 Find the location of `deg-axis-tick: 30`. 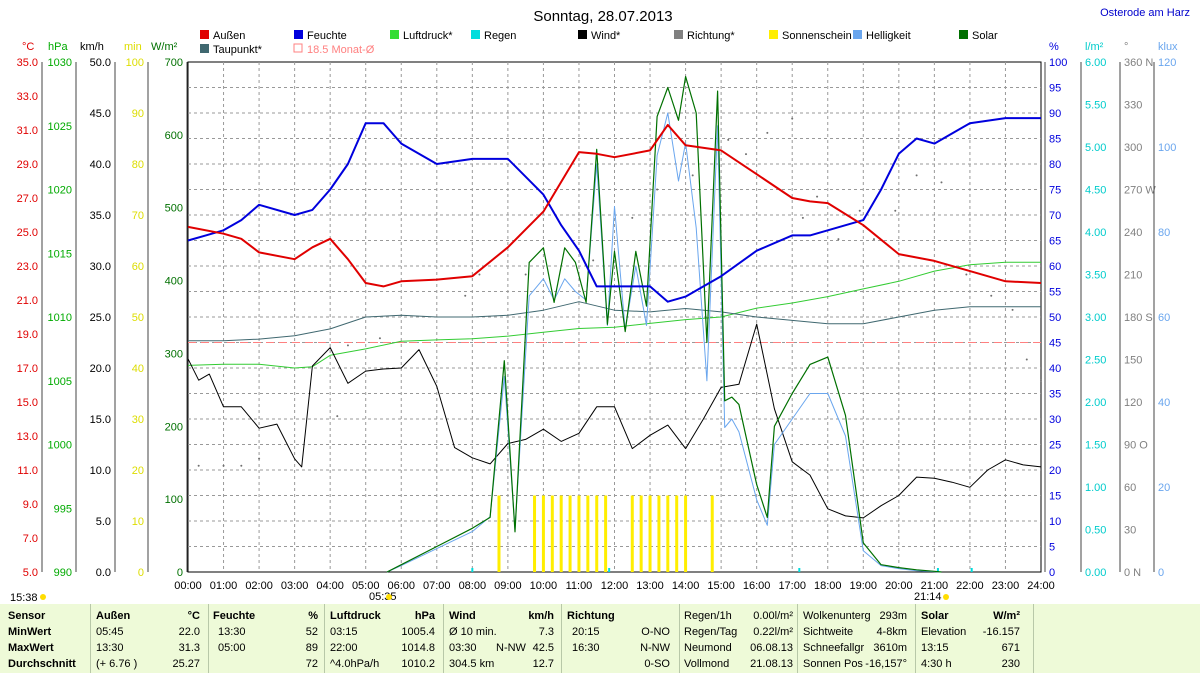

deg-axis-tick: 30 is located at coordinates (1130, 531).